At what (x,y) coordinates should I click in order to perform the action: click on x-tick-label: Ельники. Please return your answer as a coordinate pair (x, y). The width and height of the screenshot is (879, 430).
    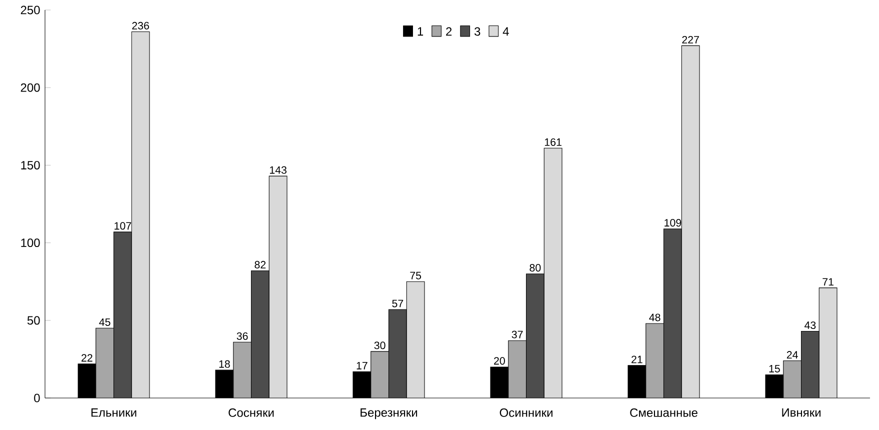
    Looking at the image, I should click on (113, 412).